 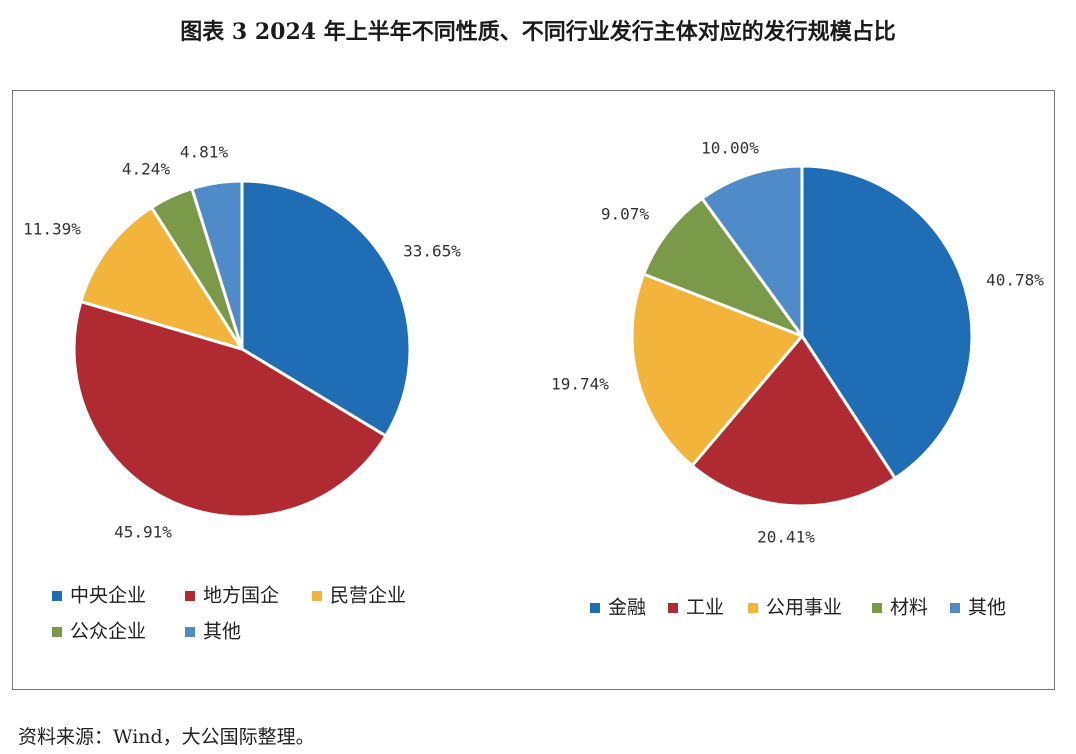 I want to click on slice-data-label: 4.24%, so click(x=146, y=169).